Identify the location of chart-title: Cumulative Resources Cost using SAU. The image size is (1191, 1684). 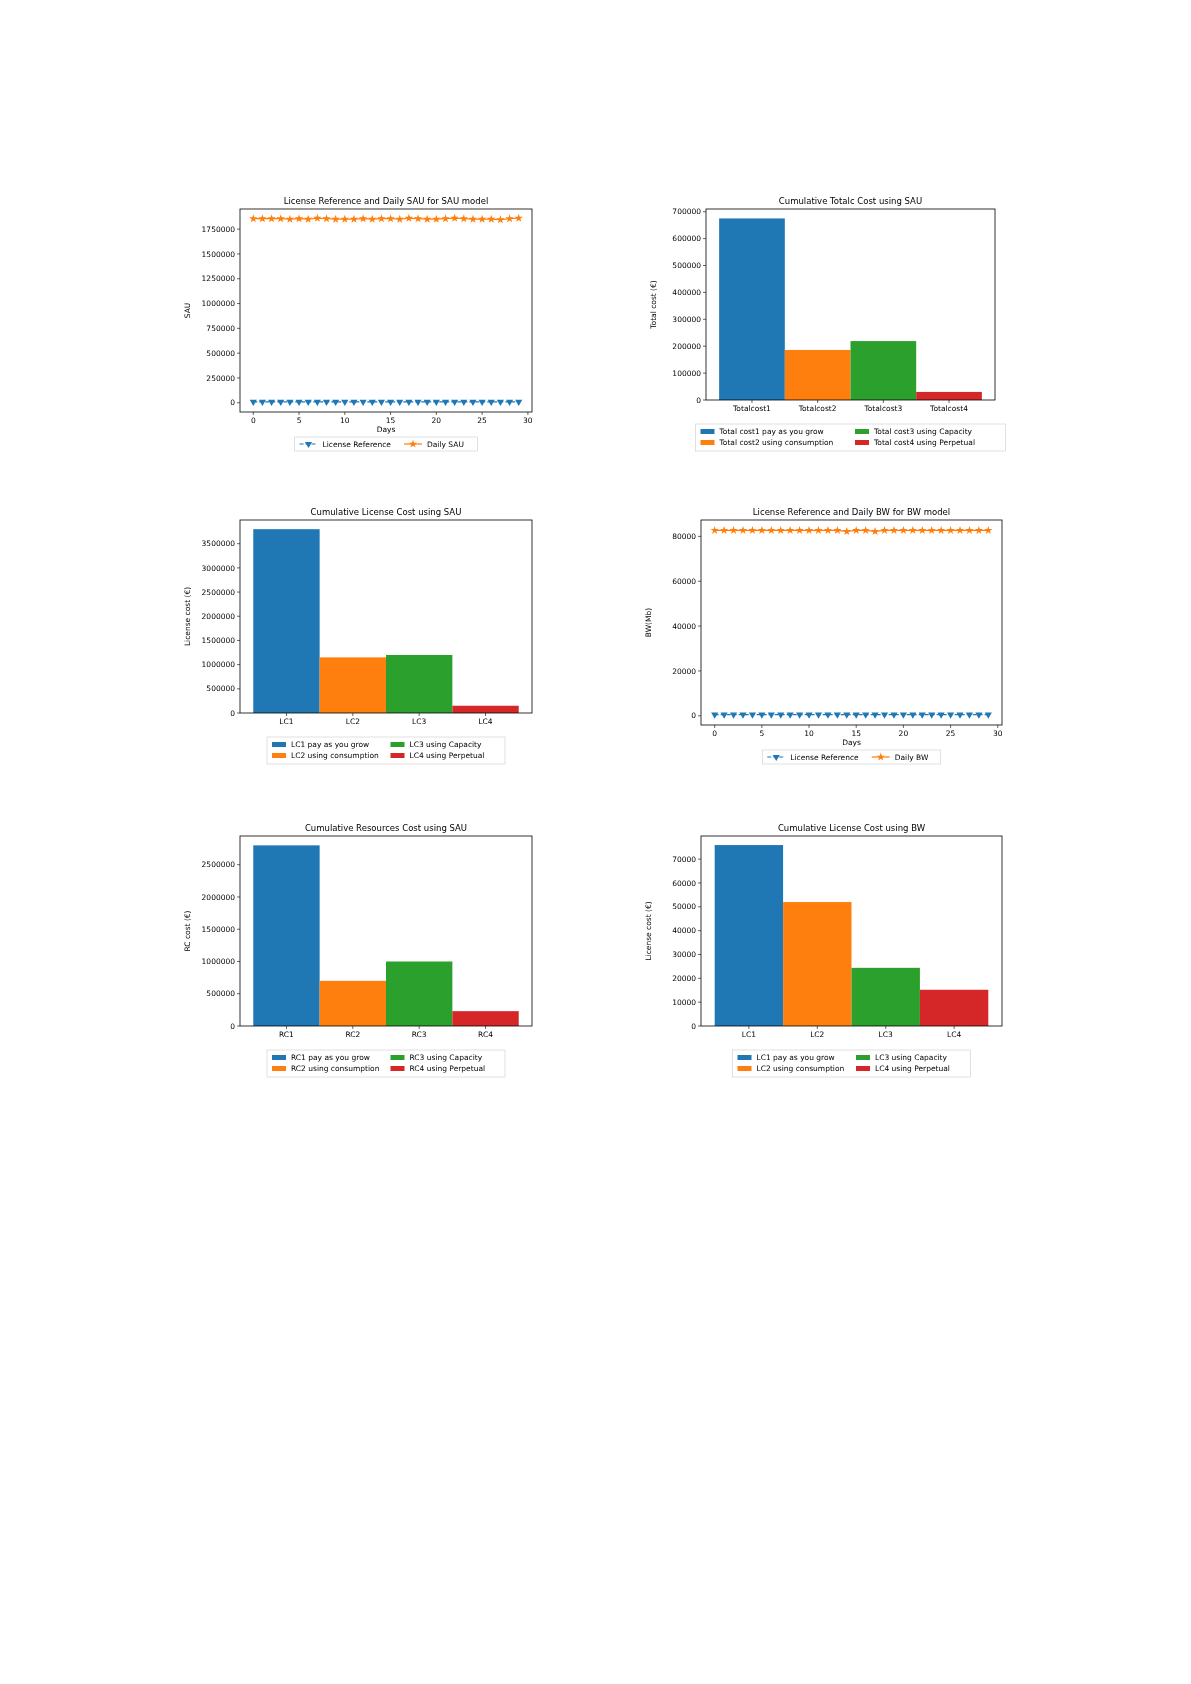
(386, 828).